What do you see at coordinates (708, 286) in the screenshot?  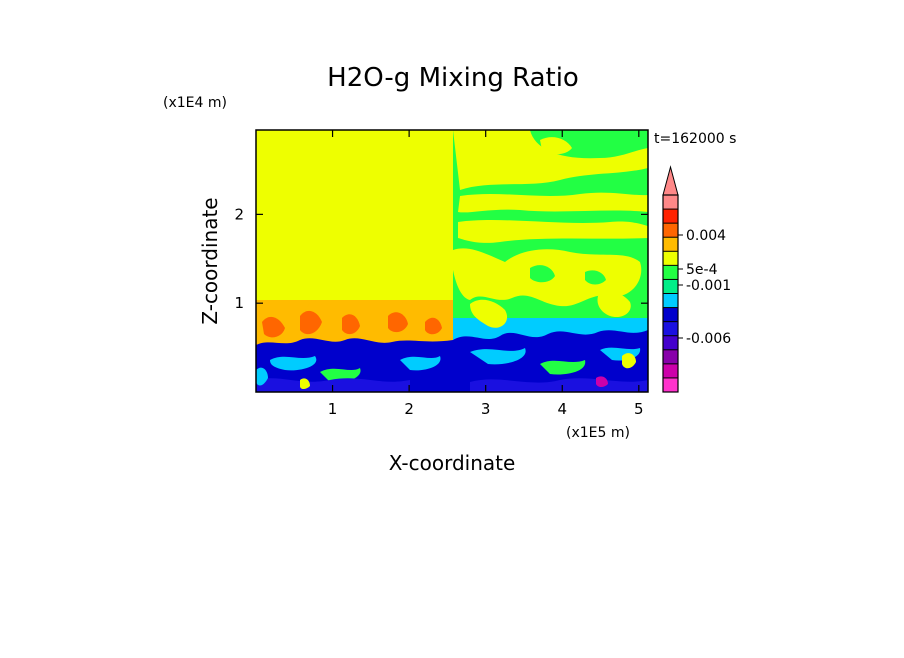 I see `colorbar-tick-label-2: -0.001` at bounding box center [708, 286].